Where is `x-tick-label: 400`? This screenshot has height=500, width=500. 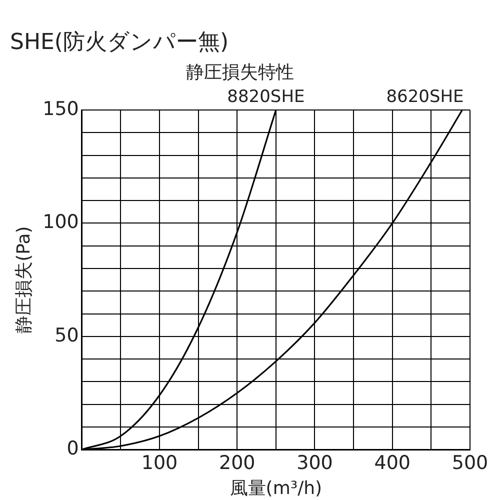 x-tick-label: 400 is located at coordinates (392, 463).